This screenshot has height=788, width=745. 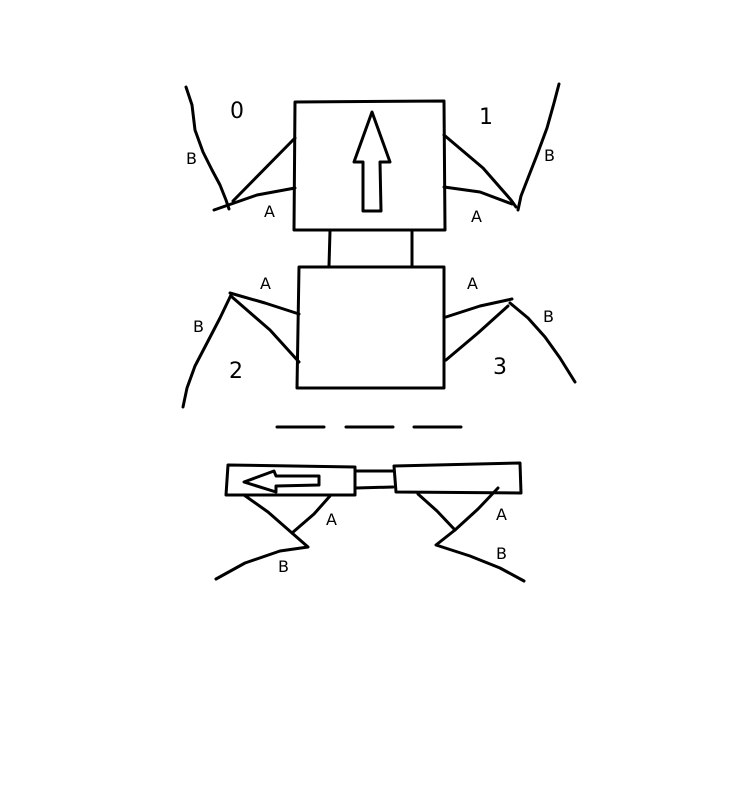 I want to click on leg-0-segment-a-label: A, so click(x=269, y=211).